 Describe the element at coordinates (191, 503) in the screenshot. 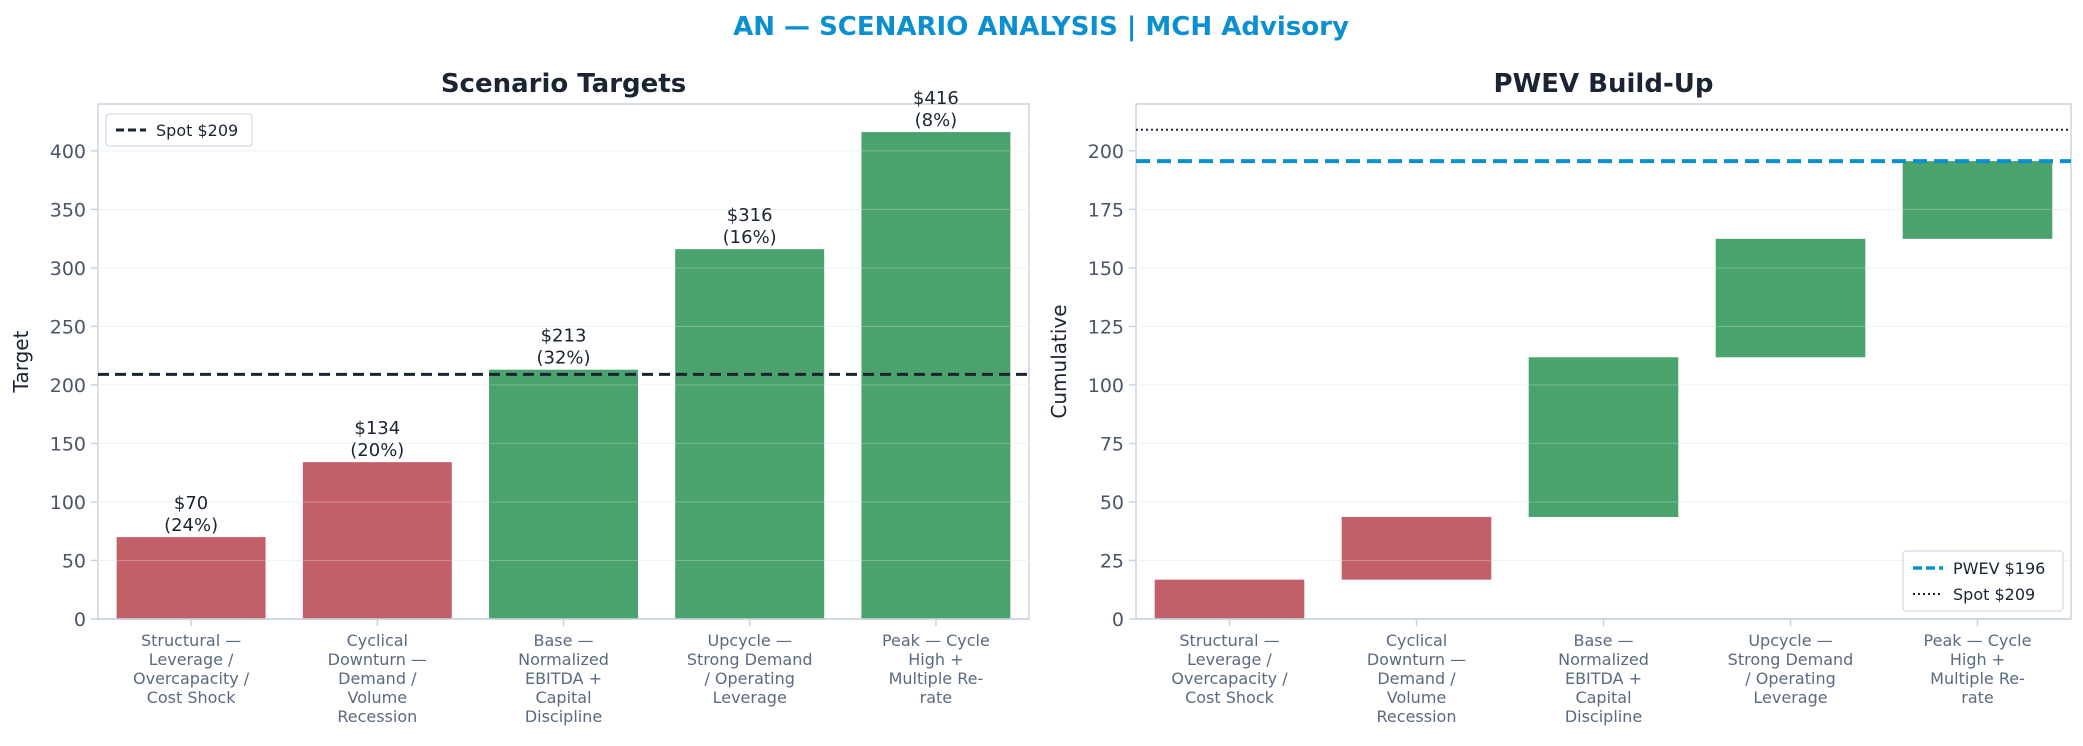

I see `data-label-value: $70` at that location.